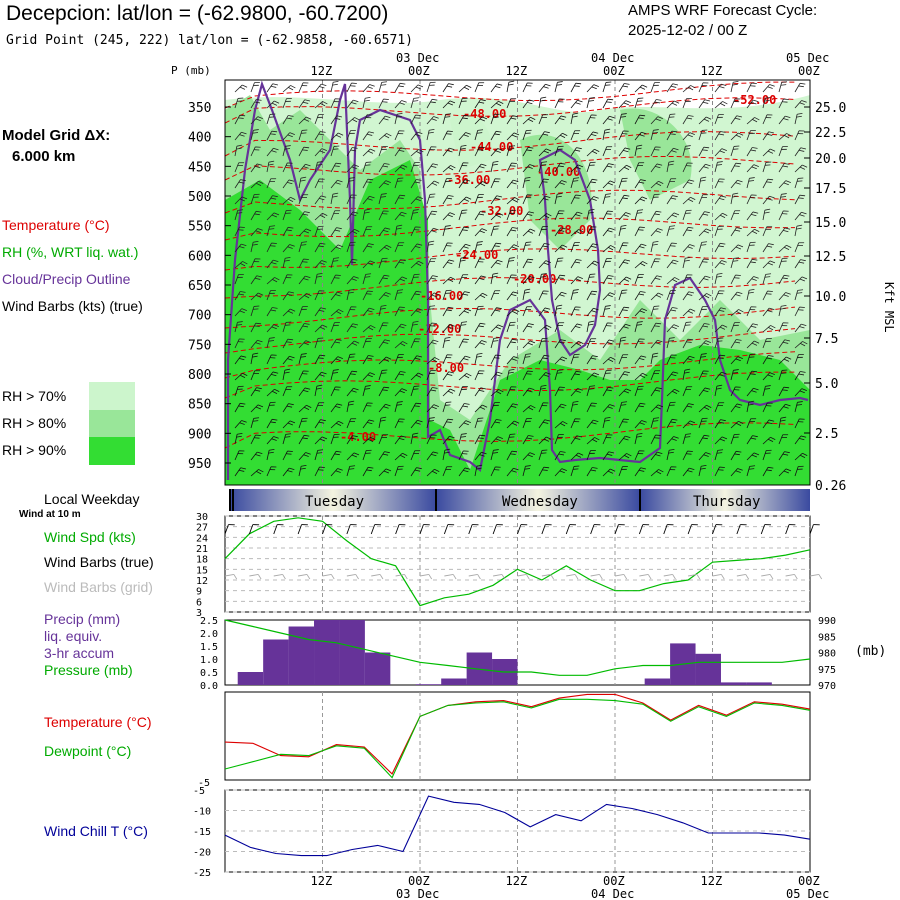 The width and height of the screenshot is (900, 900). Describe the element at coordinates (66, 279) in the screenshot. I see `legend-cloud: Cloud/Precip Outline` at that location.